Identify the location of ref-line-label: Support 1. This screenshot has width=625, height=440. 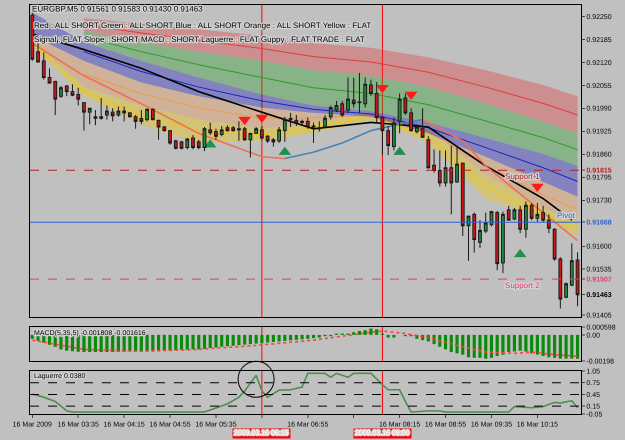
(522, 176).